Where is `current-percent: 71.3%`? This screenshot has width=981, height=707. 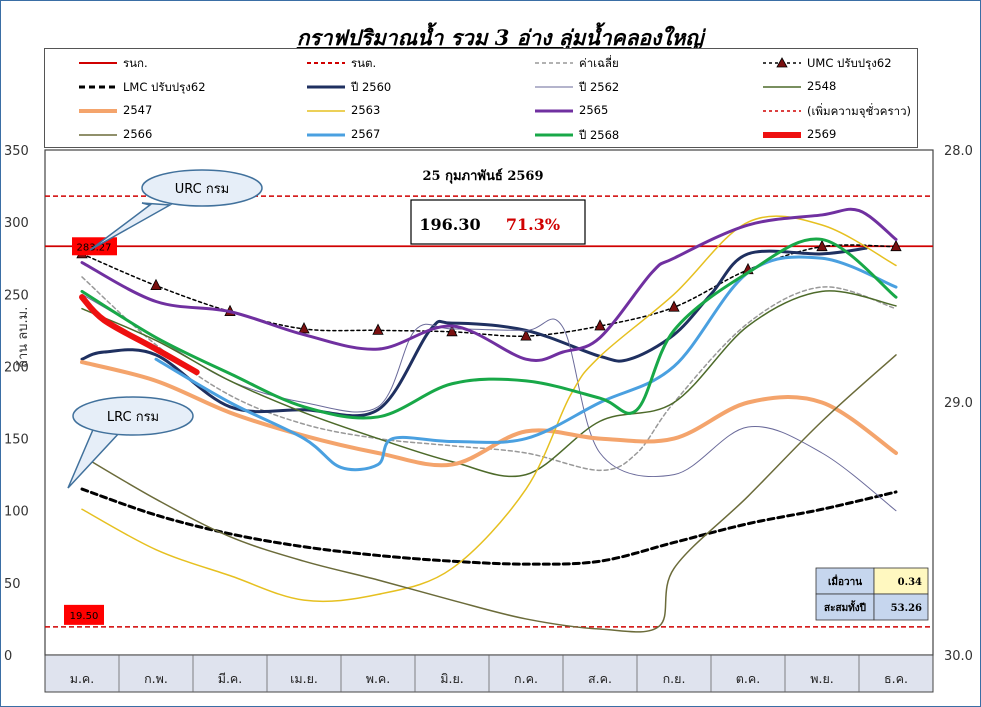
current-percent: 71.3% is located at coordinates (533, 224).